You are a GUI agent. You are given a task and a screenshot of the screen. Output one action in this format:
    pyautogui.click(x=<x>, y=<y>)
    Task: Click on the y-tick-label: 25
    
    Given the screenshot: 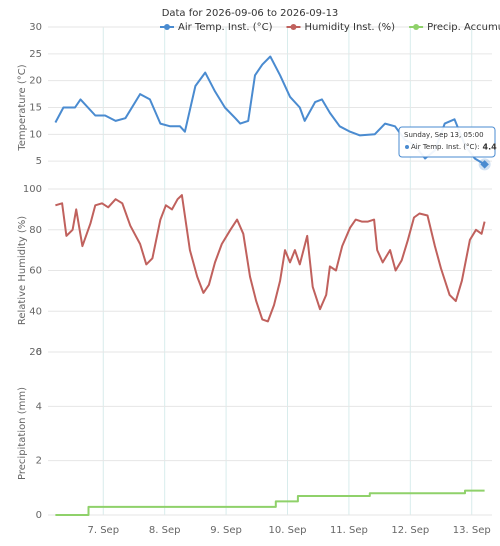 What is the action you would take?
    pyautogui.click(x=35, y=54)
    